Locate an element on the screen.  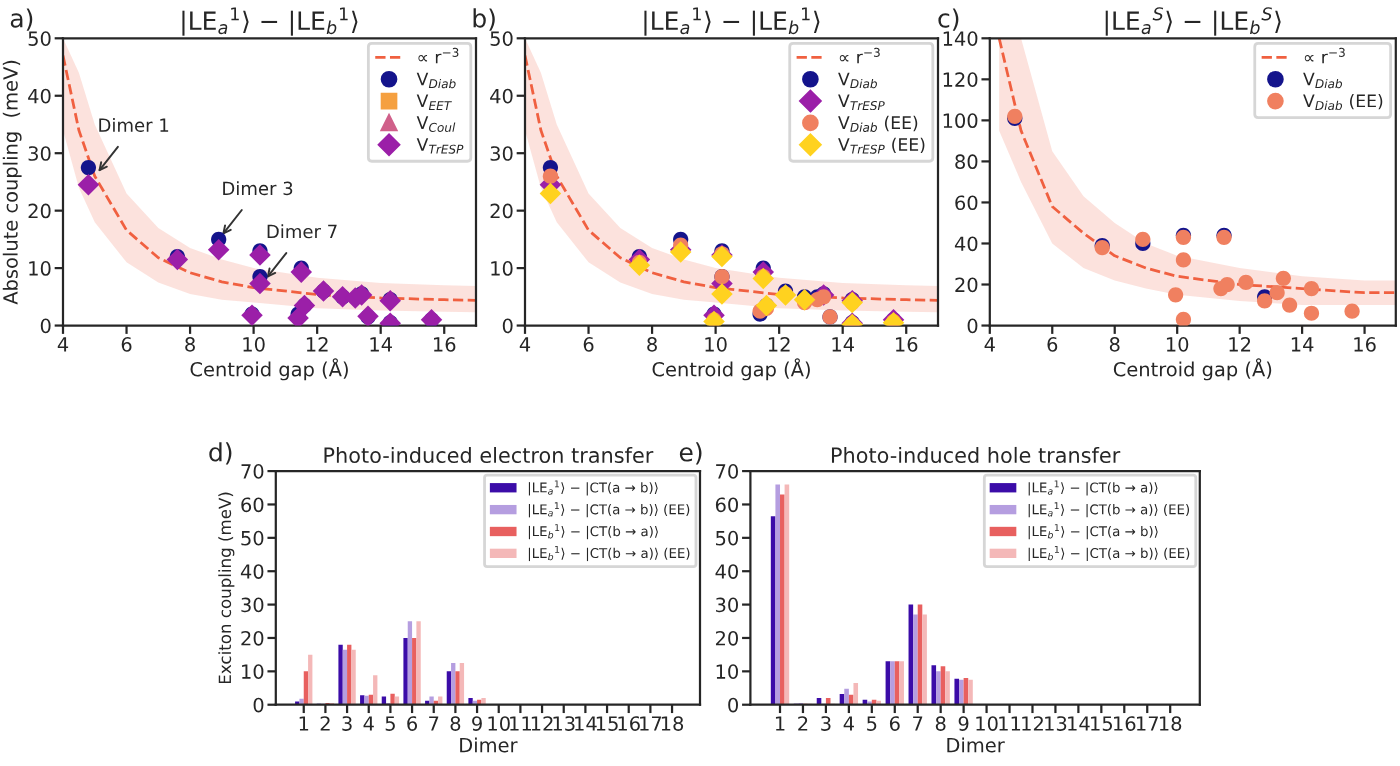
x-tick-label: 13 is located at coordinates (564, 723).